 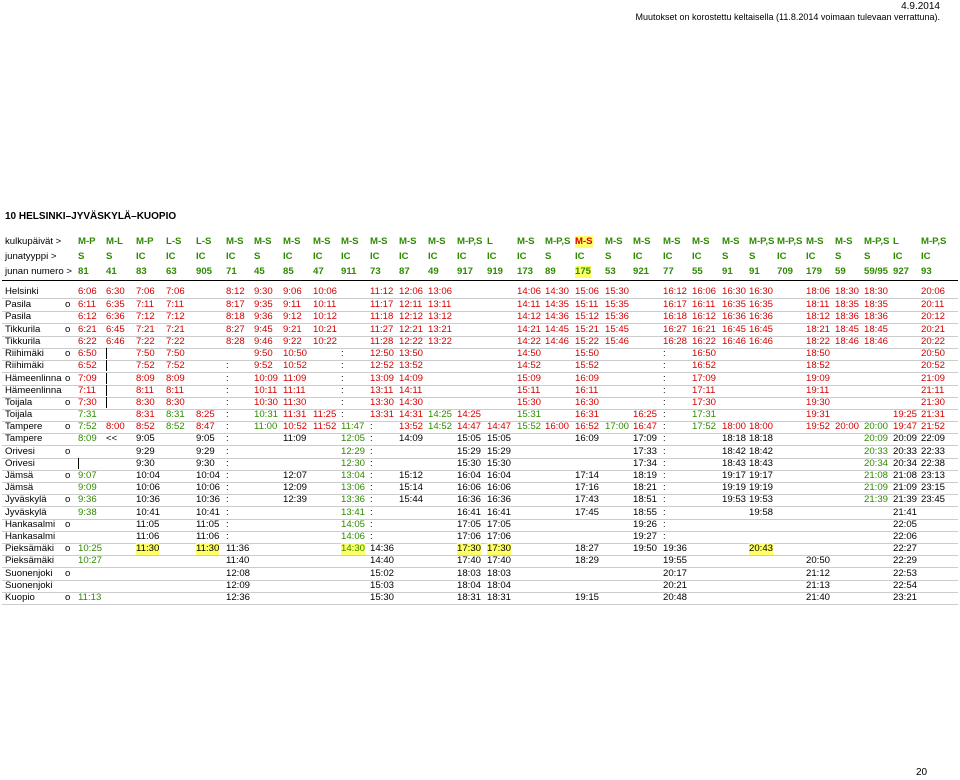 What do you see at coordinates (583, 272) in the screenshot?
I see `header-cell: 175` at bounding box center [583, 272].